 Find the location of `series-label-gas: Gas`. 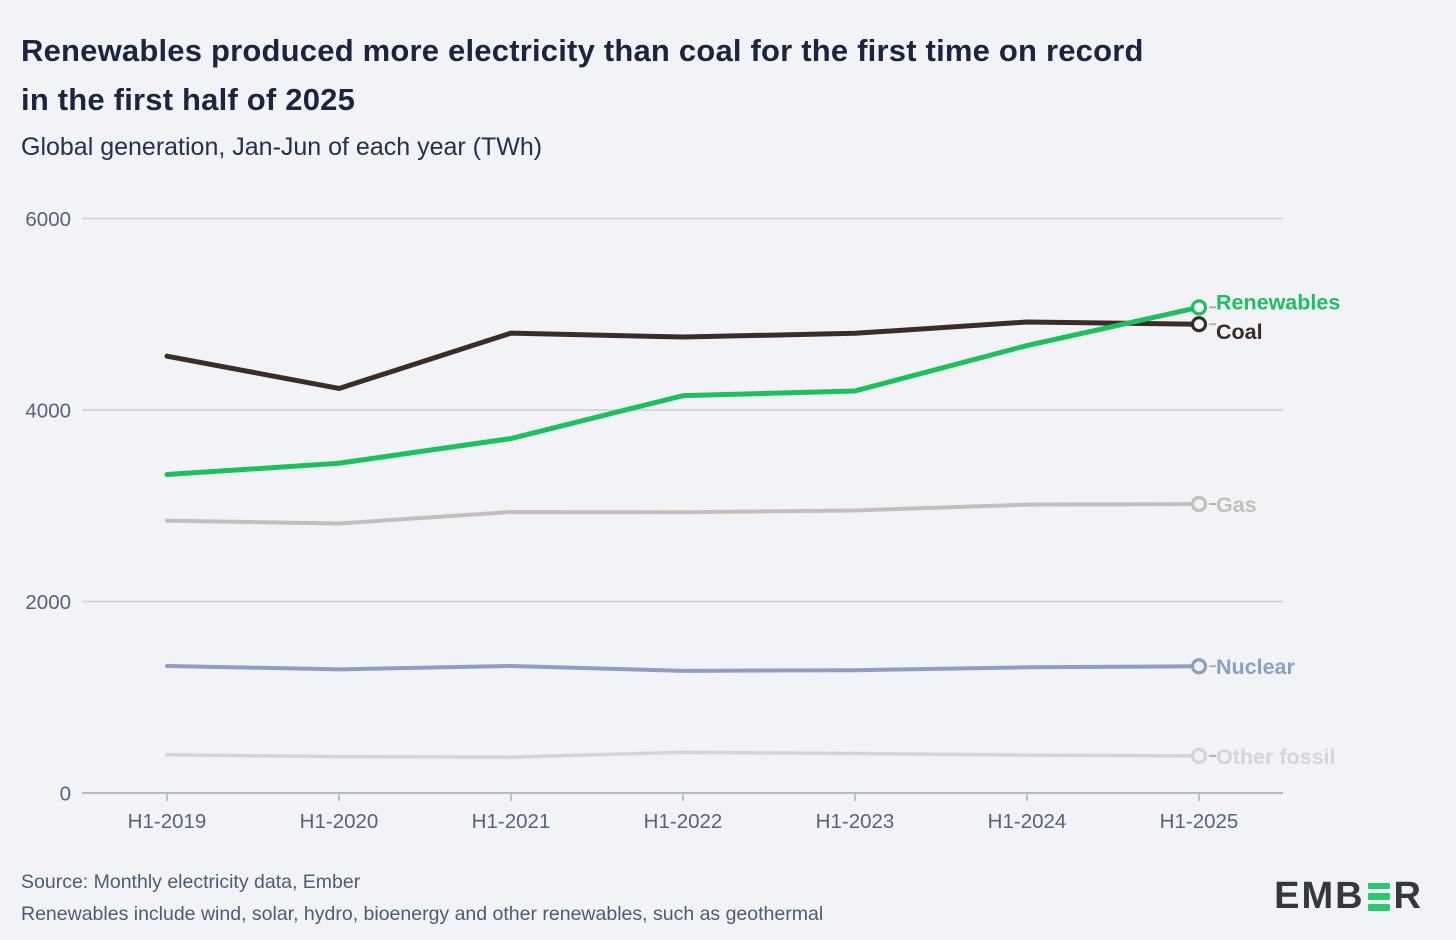

series-label-gas: Gas is located at coordinates (1236, 505).